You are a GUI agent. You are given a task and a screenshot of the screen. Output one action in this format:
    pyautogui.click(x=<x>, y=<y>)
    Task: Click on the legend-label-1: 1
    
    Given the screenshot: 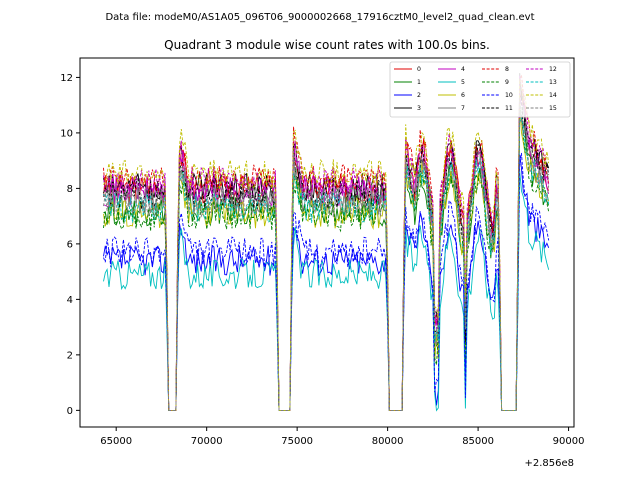 What is the action you would take?
    pyautogui.click(x=419, y=82)
    